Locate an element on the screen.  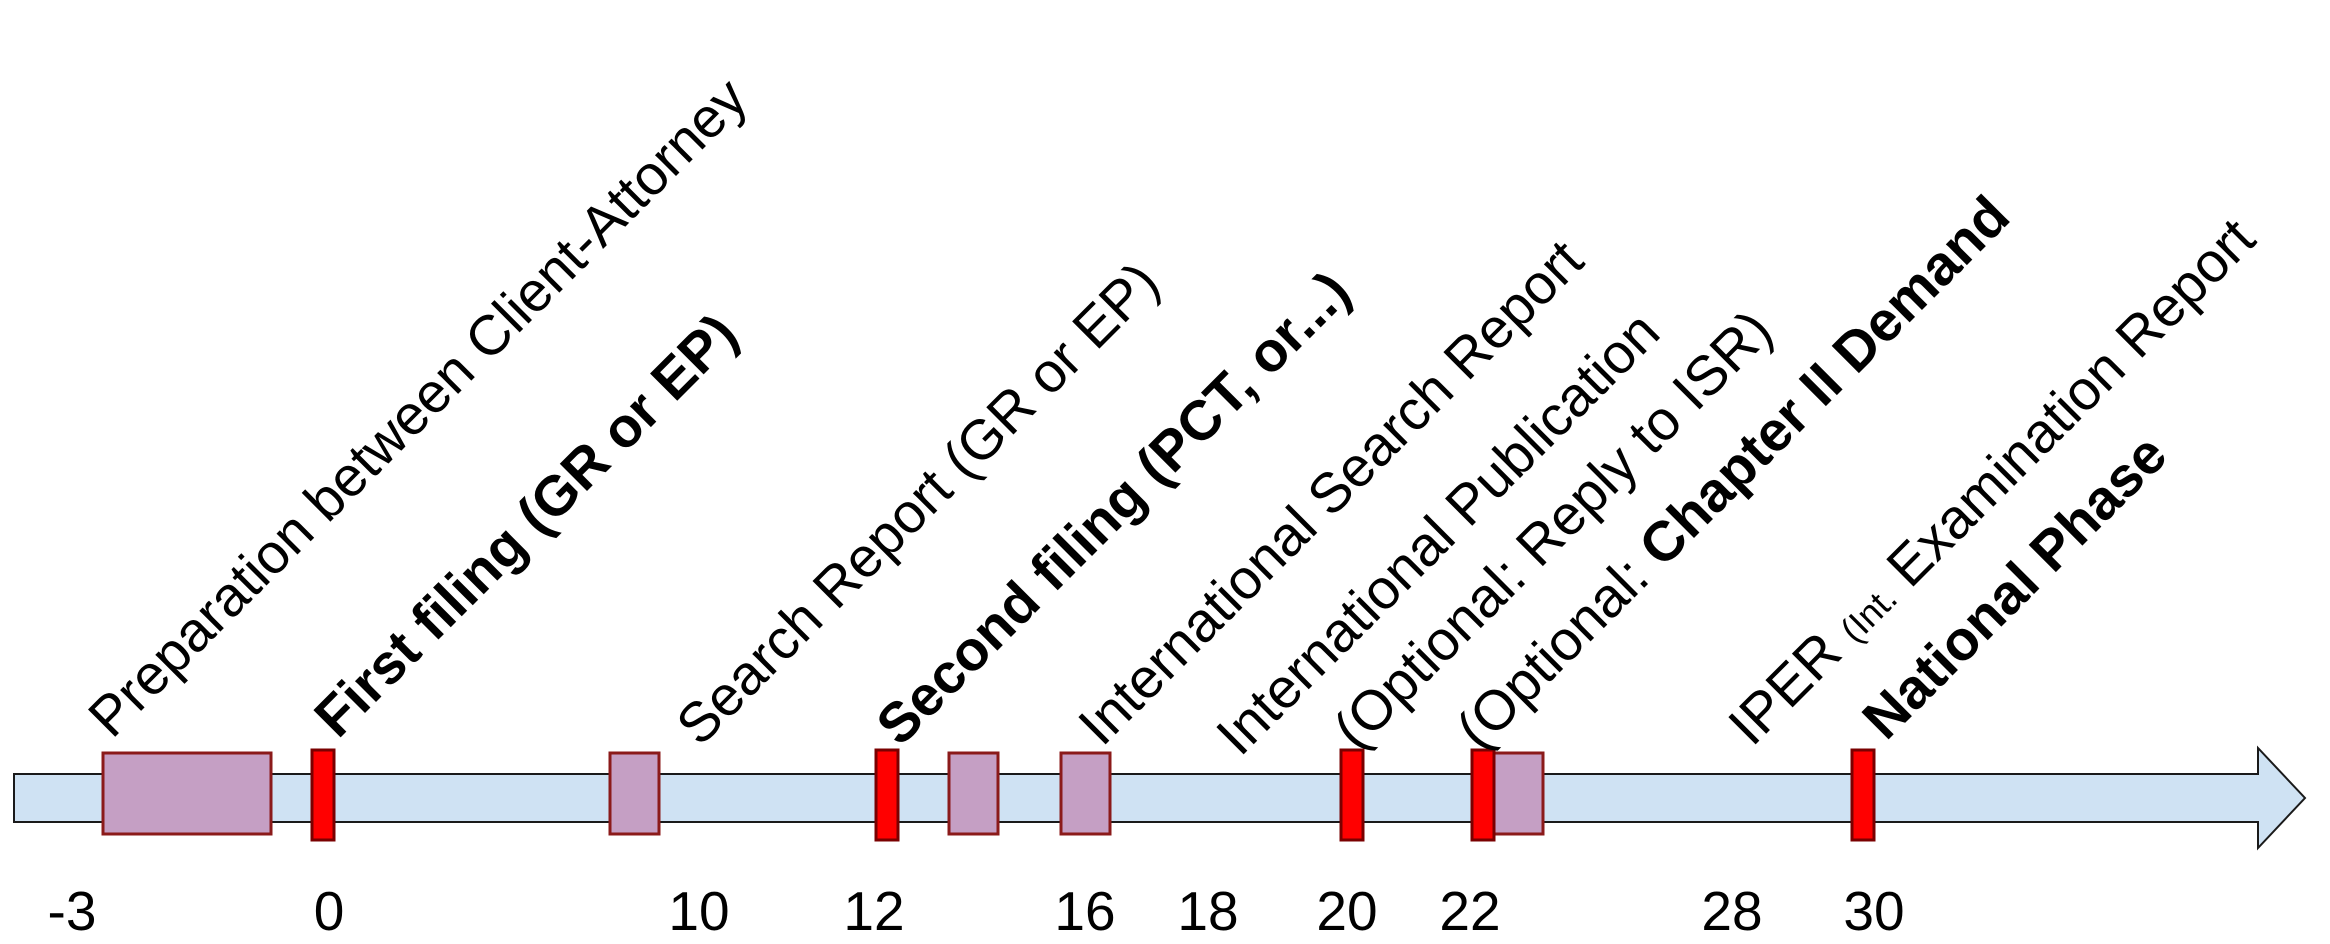
tick-label: -3 is located at coordinates (72, 911).